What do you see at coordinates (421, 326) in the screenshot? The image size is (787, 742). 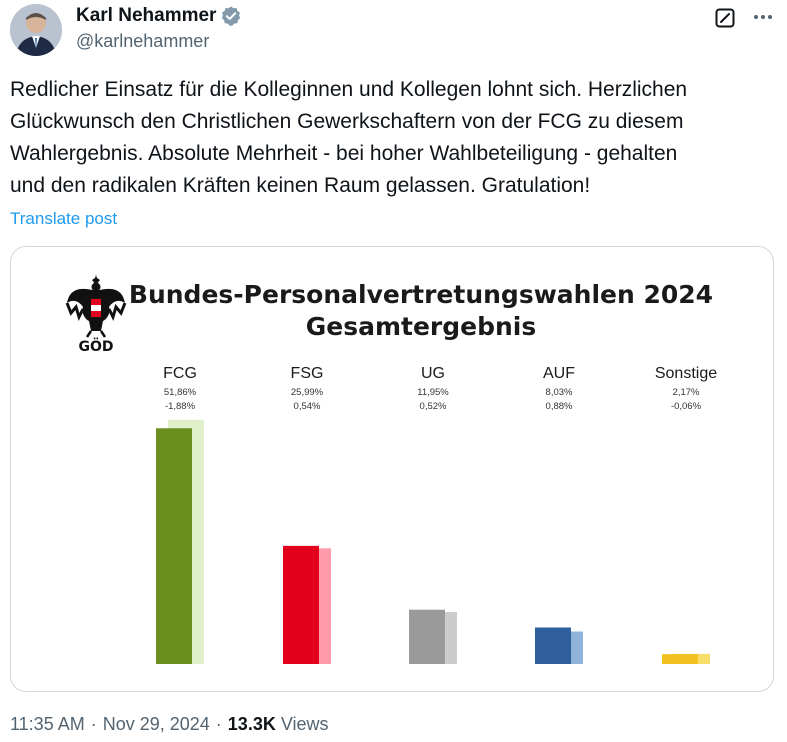 I see `chart-subtitle: Gesamtergebnis` at bounding box center [421, 326].